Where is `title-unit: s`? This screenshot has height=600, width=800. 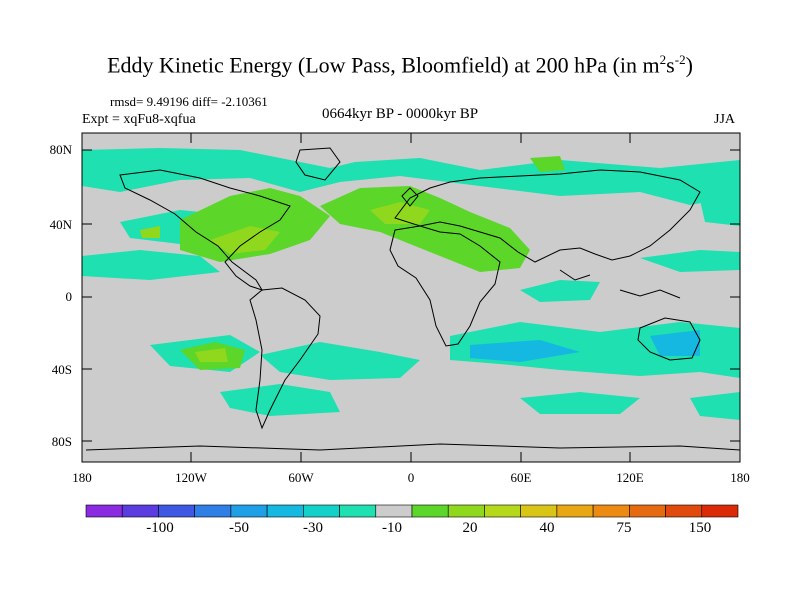 title-unit: s is located at coordinates (670, 65).